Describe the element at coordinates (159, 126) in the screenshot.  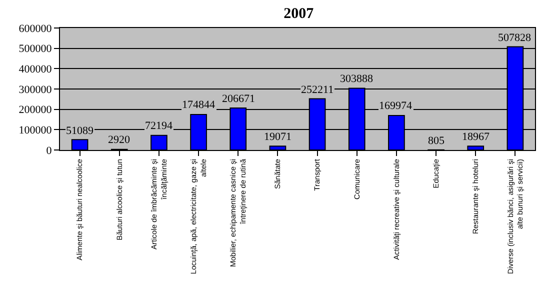
I see `data-label: 72194` at that location.